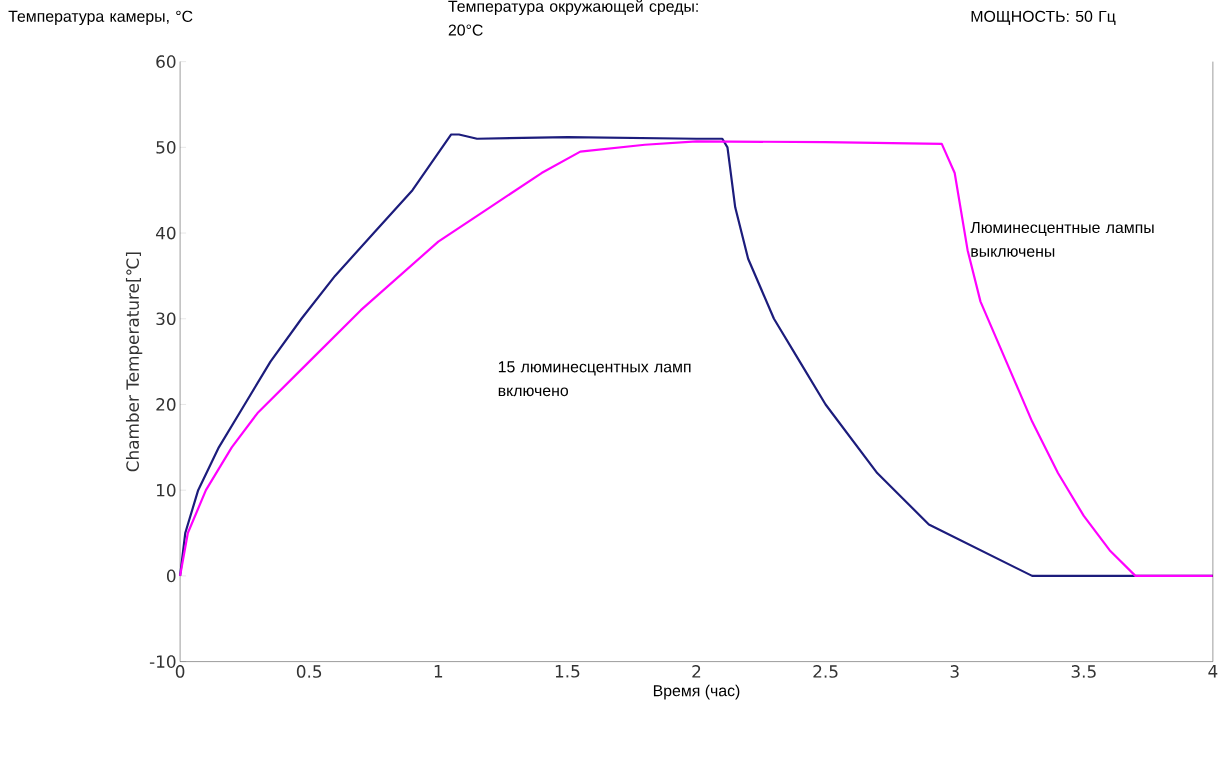 The height and width of the screenshot is (759, 1229). What do you see at coordinates (166, 61) in the screenshot?
I see `y-tick-label: 60` at bounding box center [166, 61].